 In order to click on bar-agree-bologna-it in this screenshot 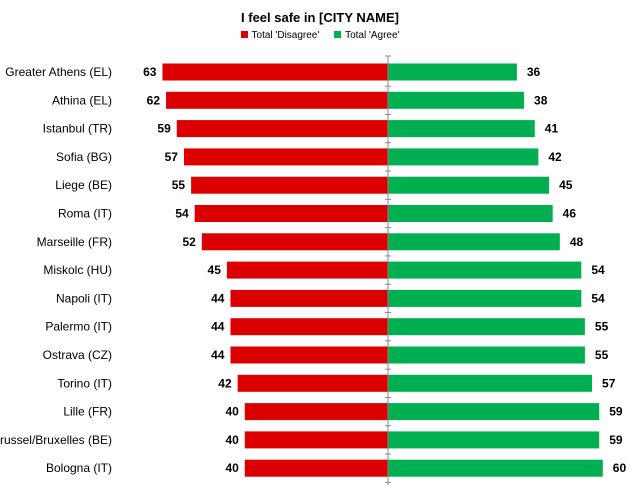, I will do `click(495, 468)`.